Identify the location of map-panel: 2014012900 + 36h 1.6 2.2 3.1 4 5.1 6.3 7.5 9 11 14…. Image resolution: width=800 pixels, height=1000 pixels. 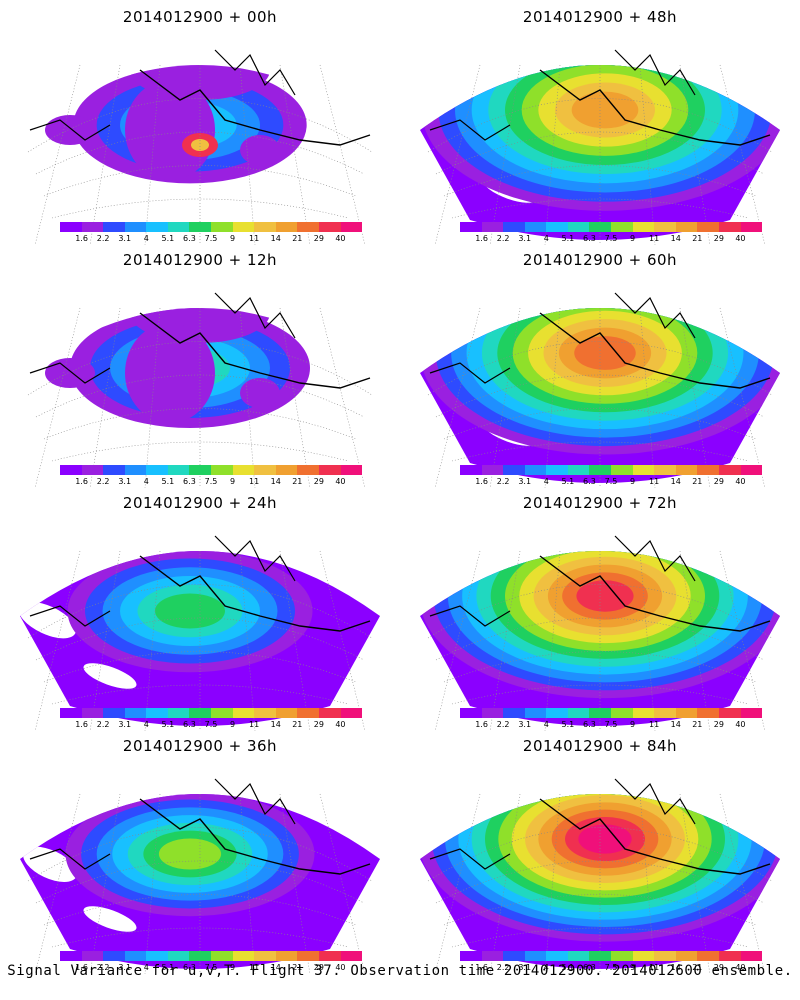
(200, 851).